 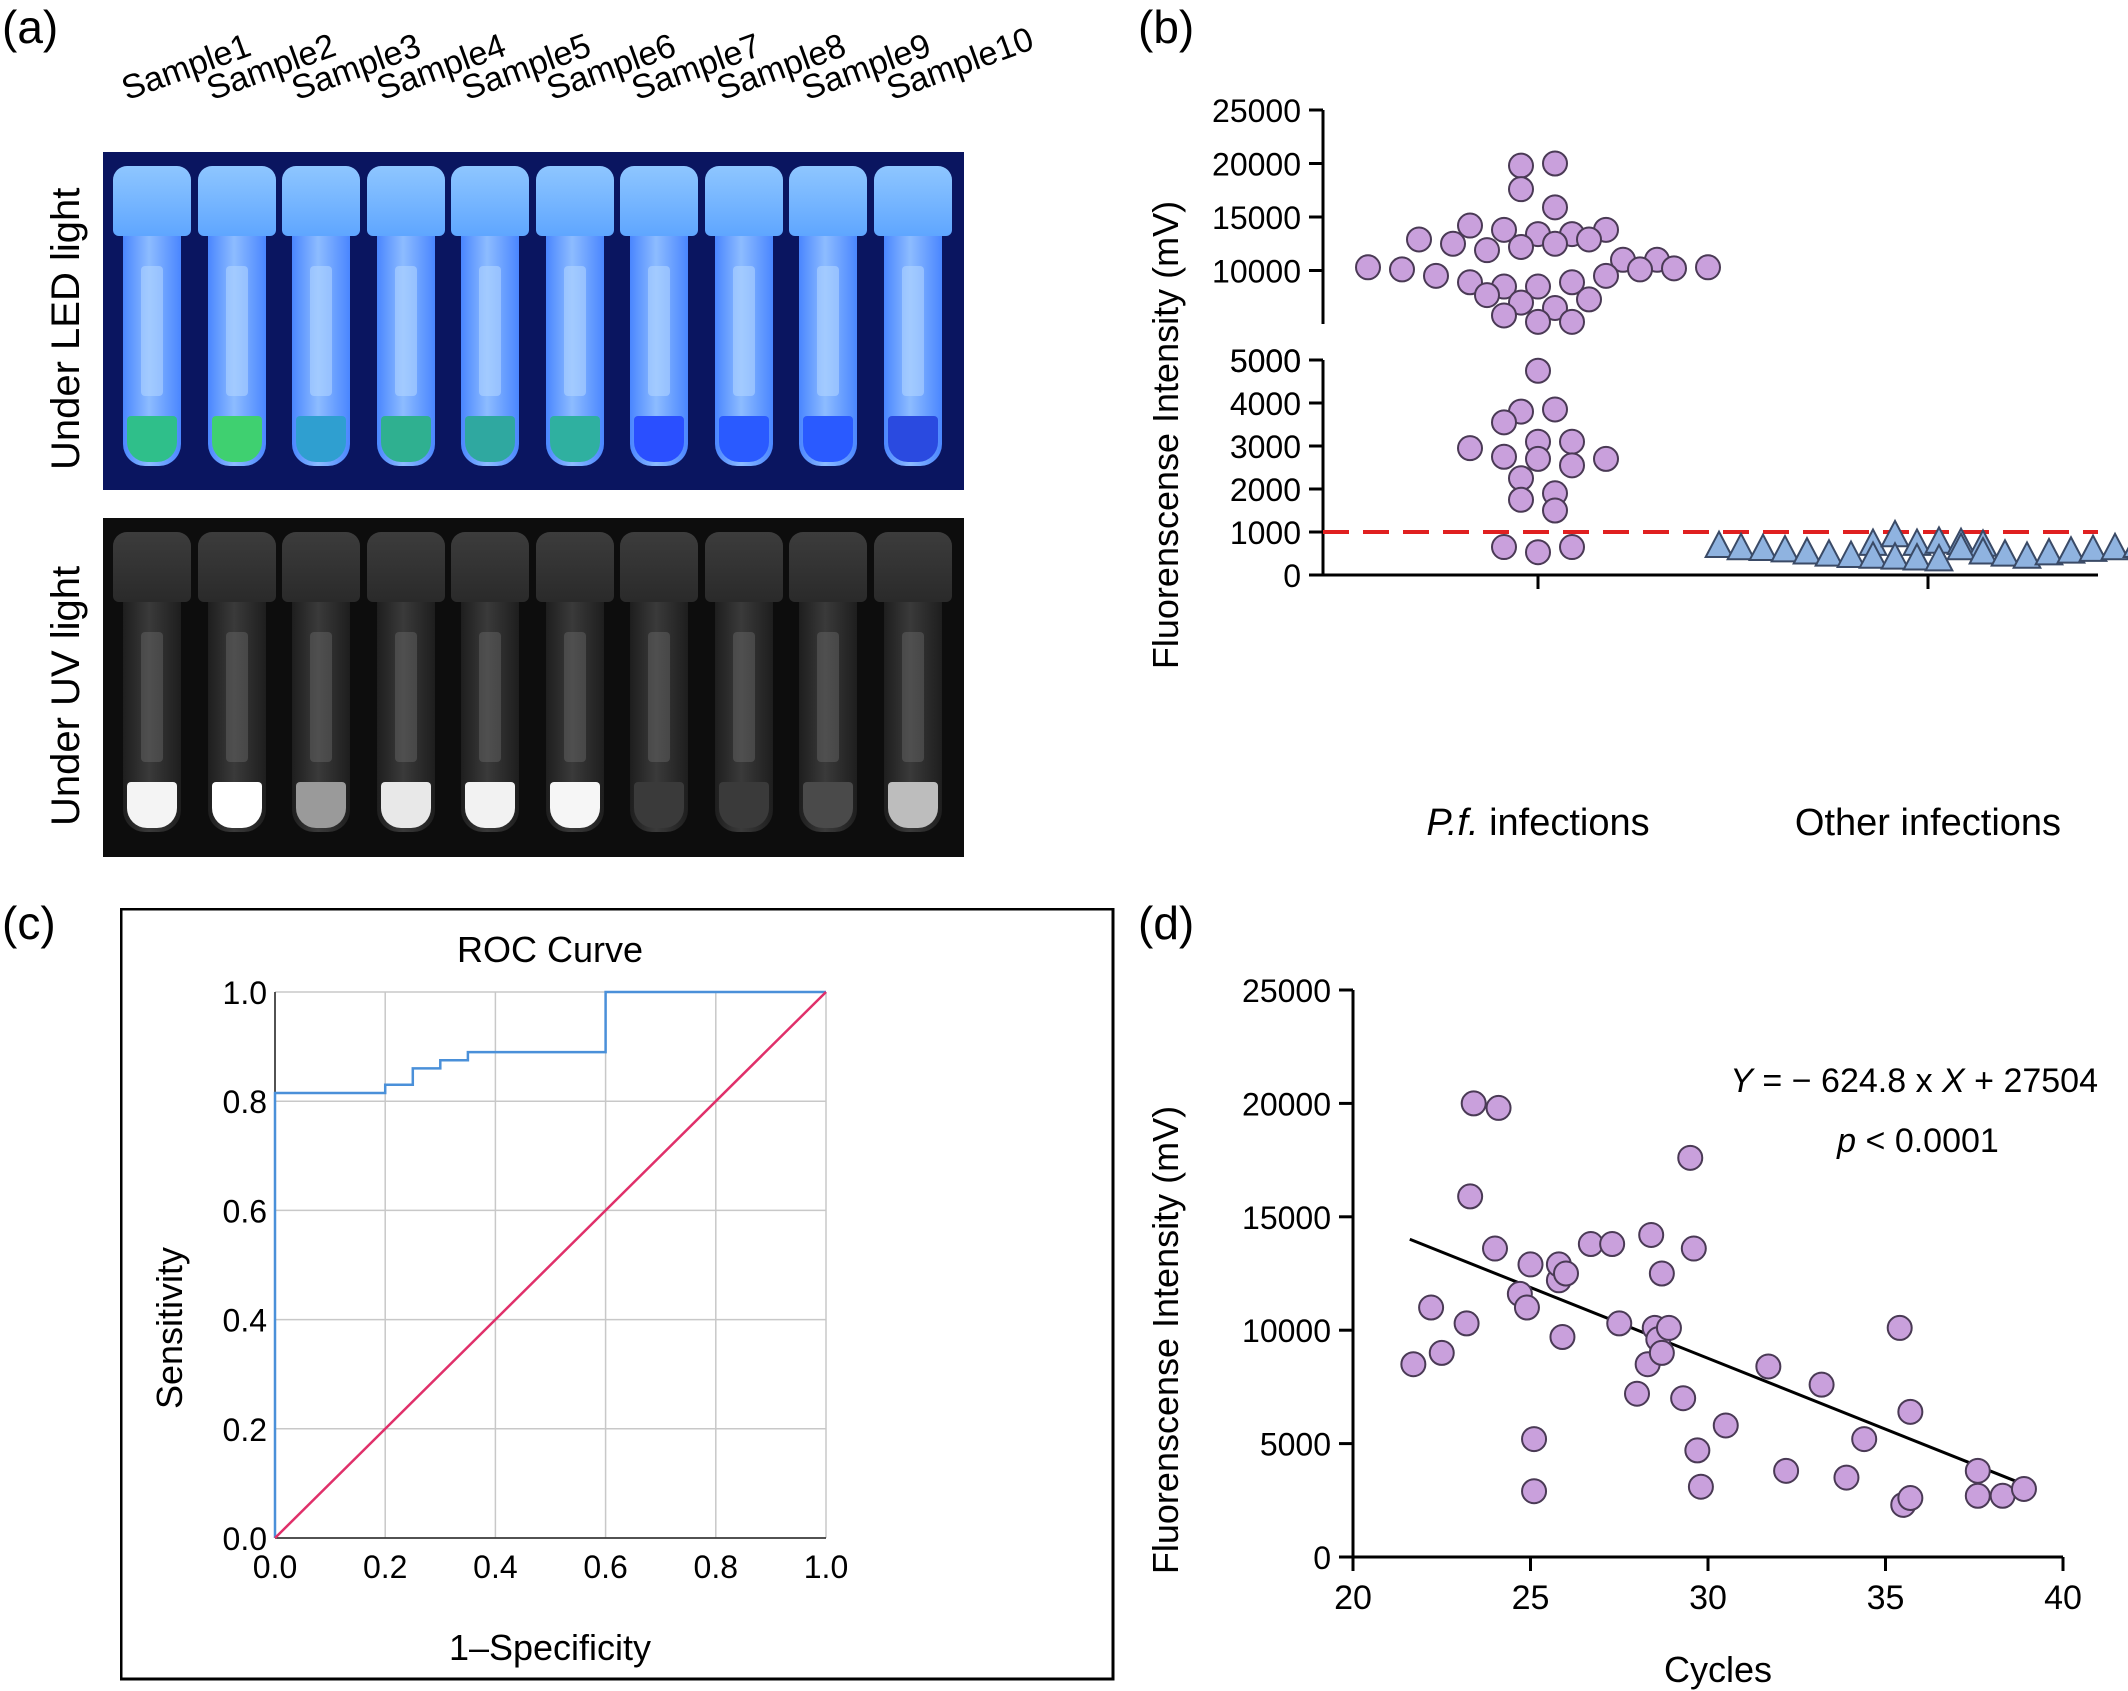 What do you see at coordinates (30, 27) in the screenshot?
I see `panel-label-a: (a)` at bounding box center [30, 27].